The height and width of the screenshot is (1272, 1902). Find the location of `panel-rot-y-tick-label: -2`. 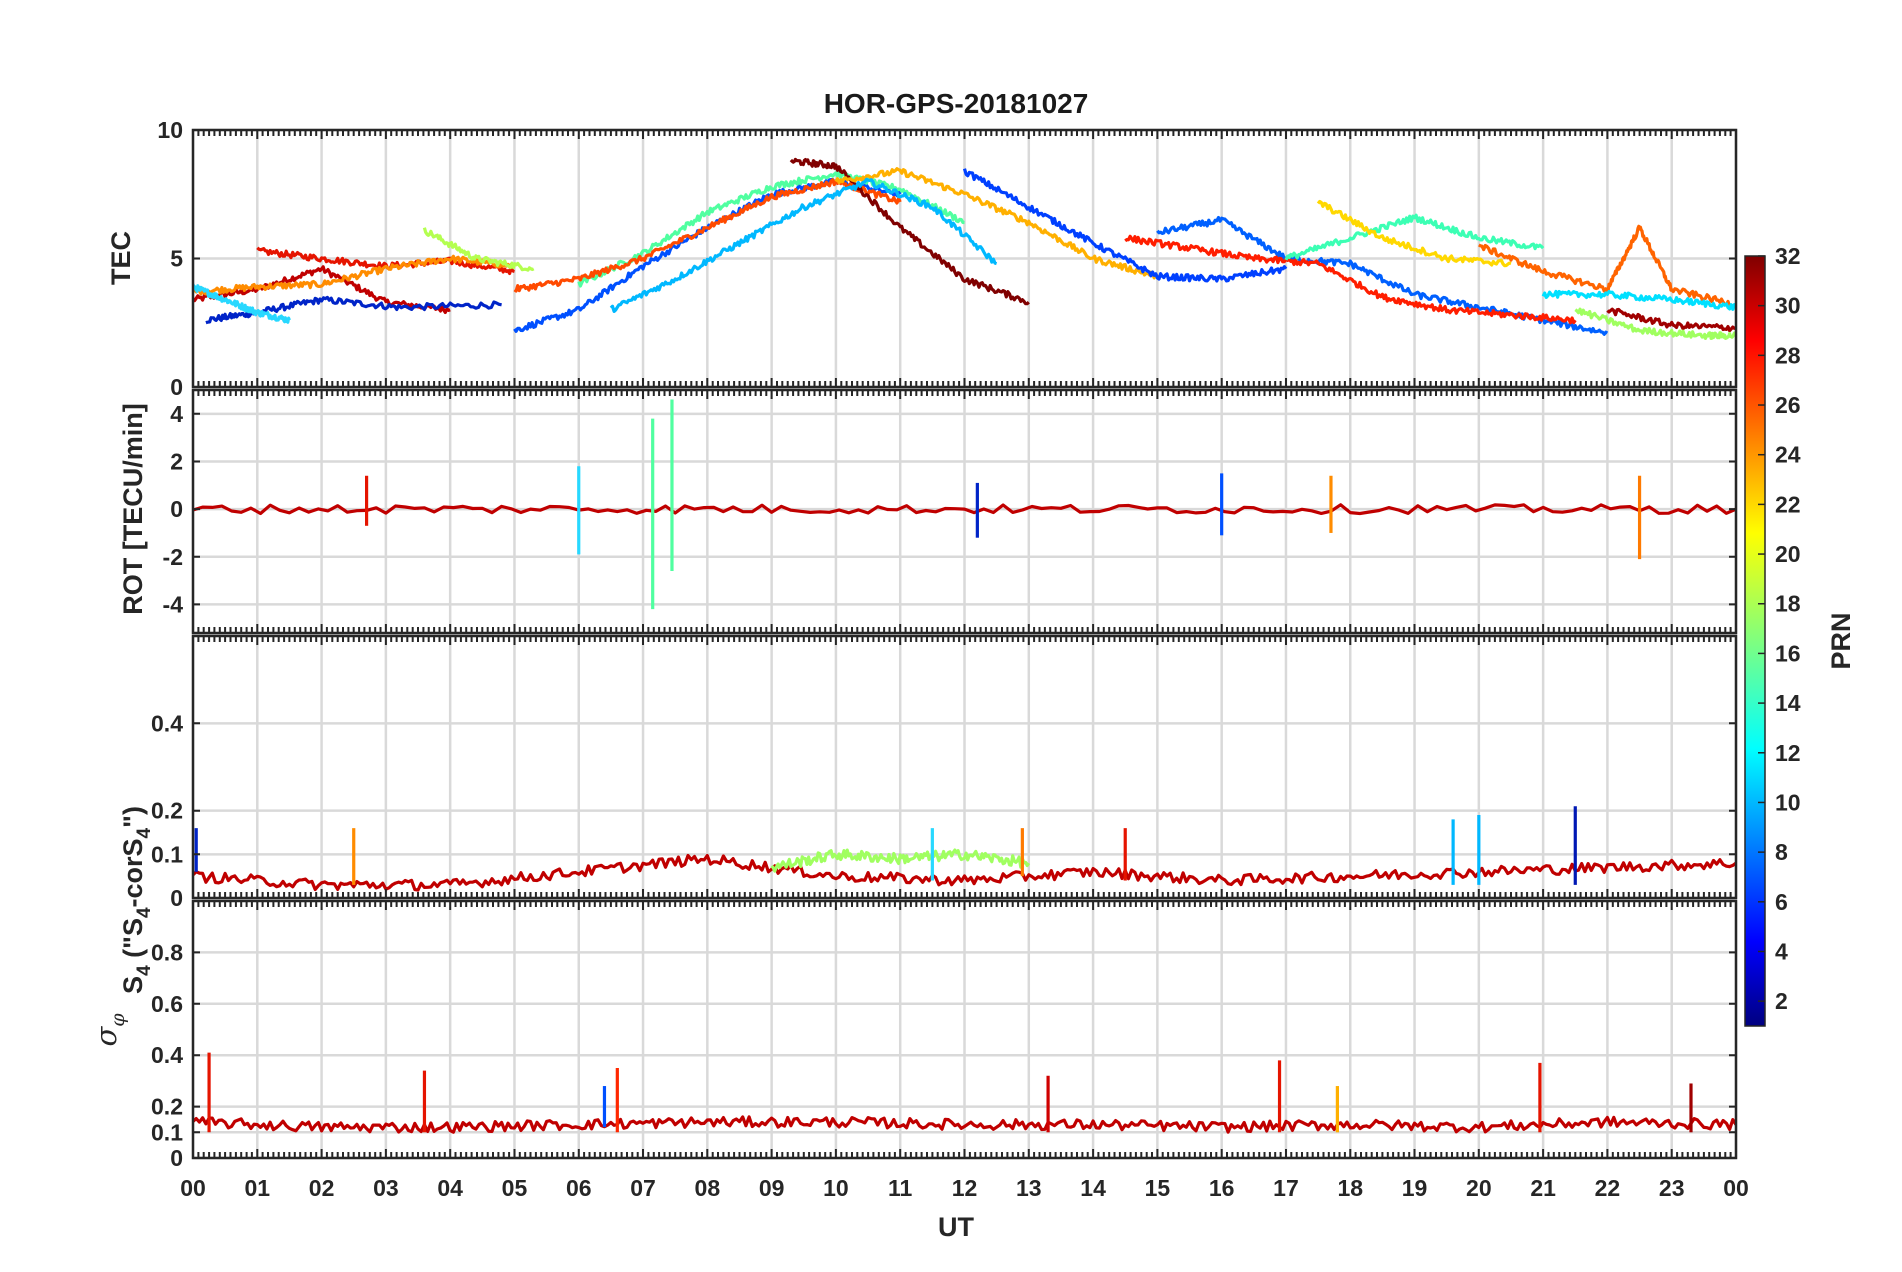

panel-rot-y-tick-label: -2 is located at coordinates (173, 557).